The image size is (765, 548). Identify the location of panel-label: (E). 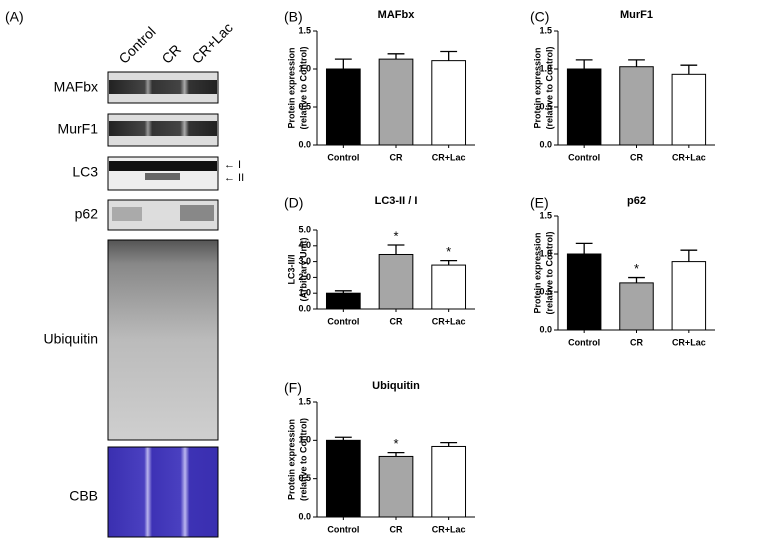
(539, 203).